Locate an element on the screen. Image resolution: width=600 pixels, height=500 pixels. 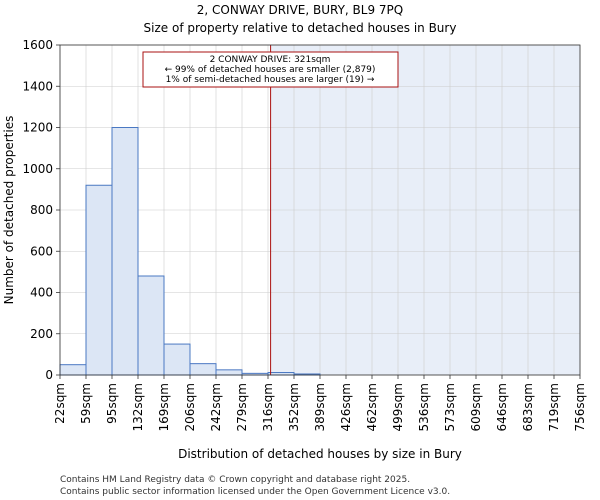
y-tick-label: 1000 is located at coordinates (37, 169).